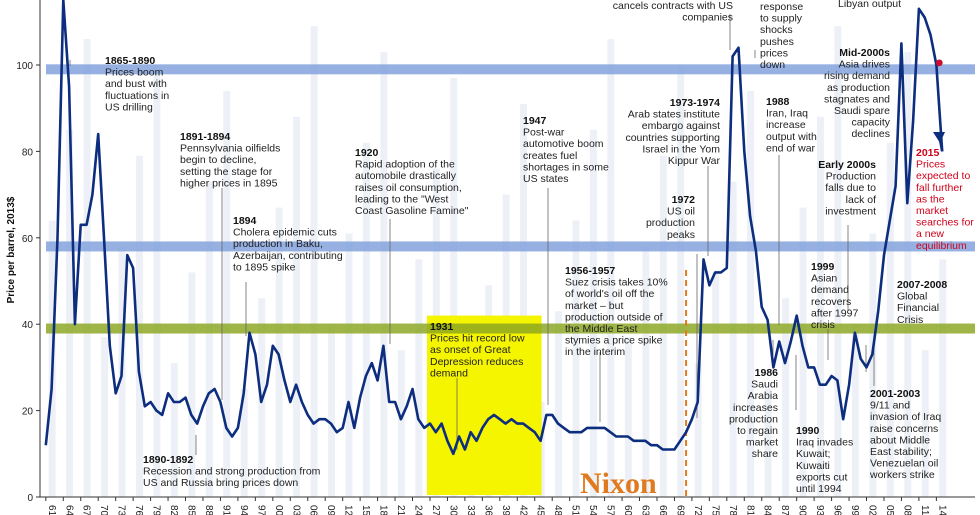  I want to click on forecast-marker, so click(939, 63).